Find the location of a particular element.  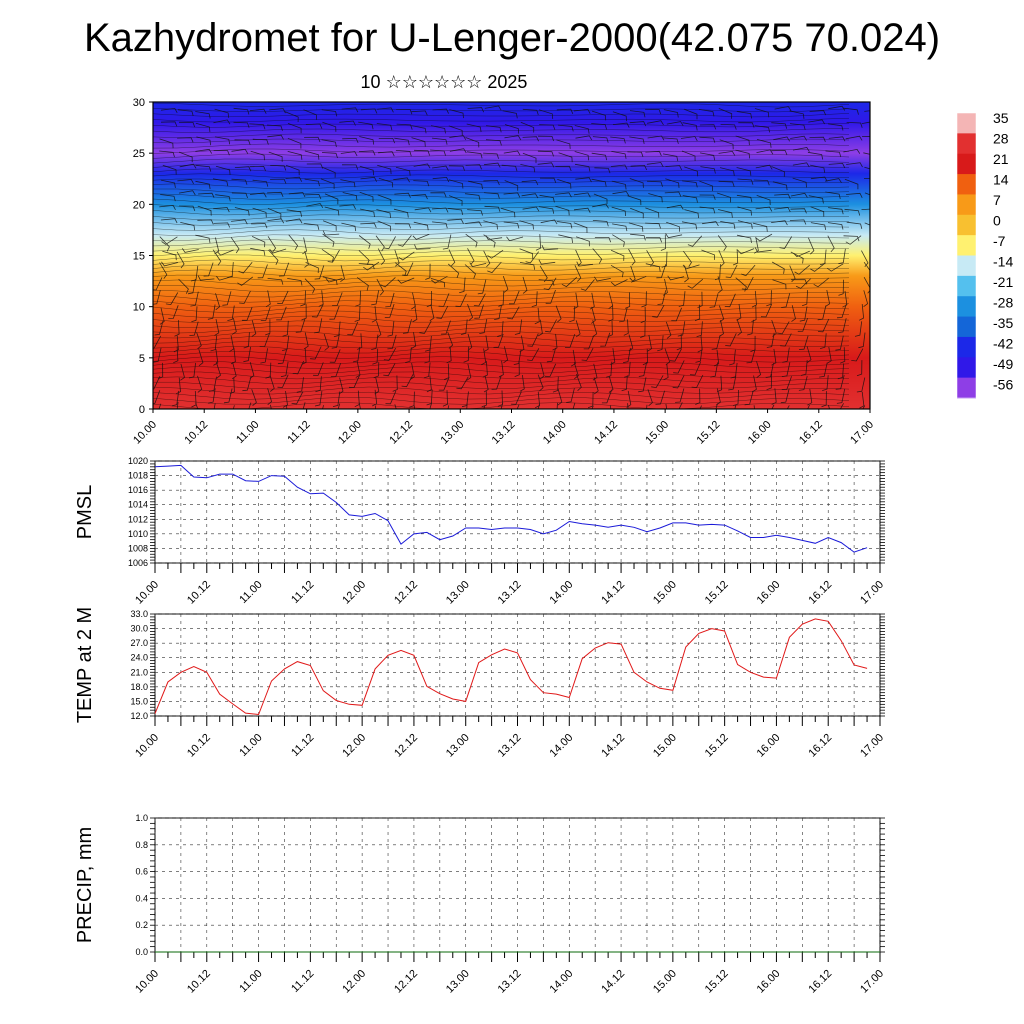

y-tick-label: 18.0 is located at coordinates (139, 687).